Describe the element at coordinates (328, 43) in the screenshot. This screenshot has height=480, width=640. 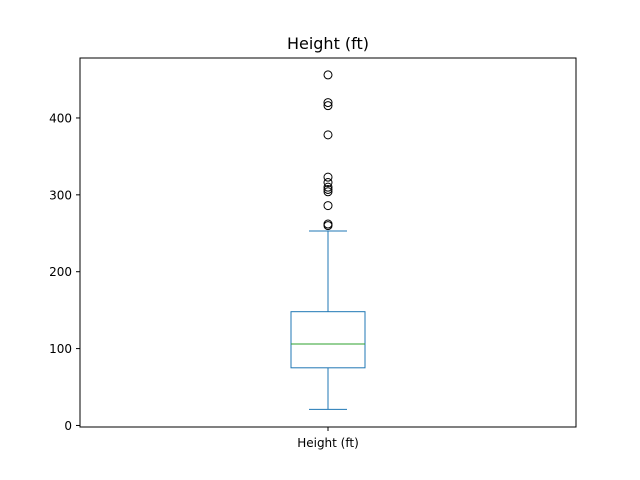
I see `chart-title: Height (ft)` at that location.